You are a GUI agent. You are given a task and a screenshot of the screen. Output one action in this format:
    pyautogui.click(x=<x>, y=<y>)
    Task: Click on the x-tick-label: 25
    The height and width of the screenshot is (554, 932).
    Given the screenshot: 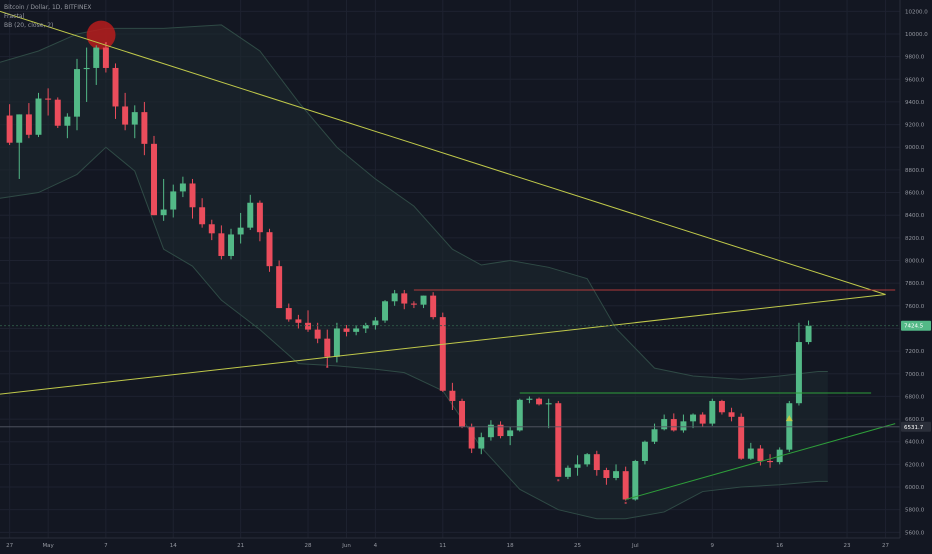 What is the action you would take?
    pyautogui.click(x=577, y=546)
    